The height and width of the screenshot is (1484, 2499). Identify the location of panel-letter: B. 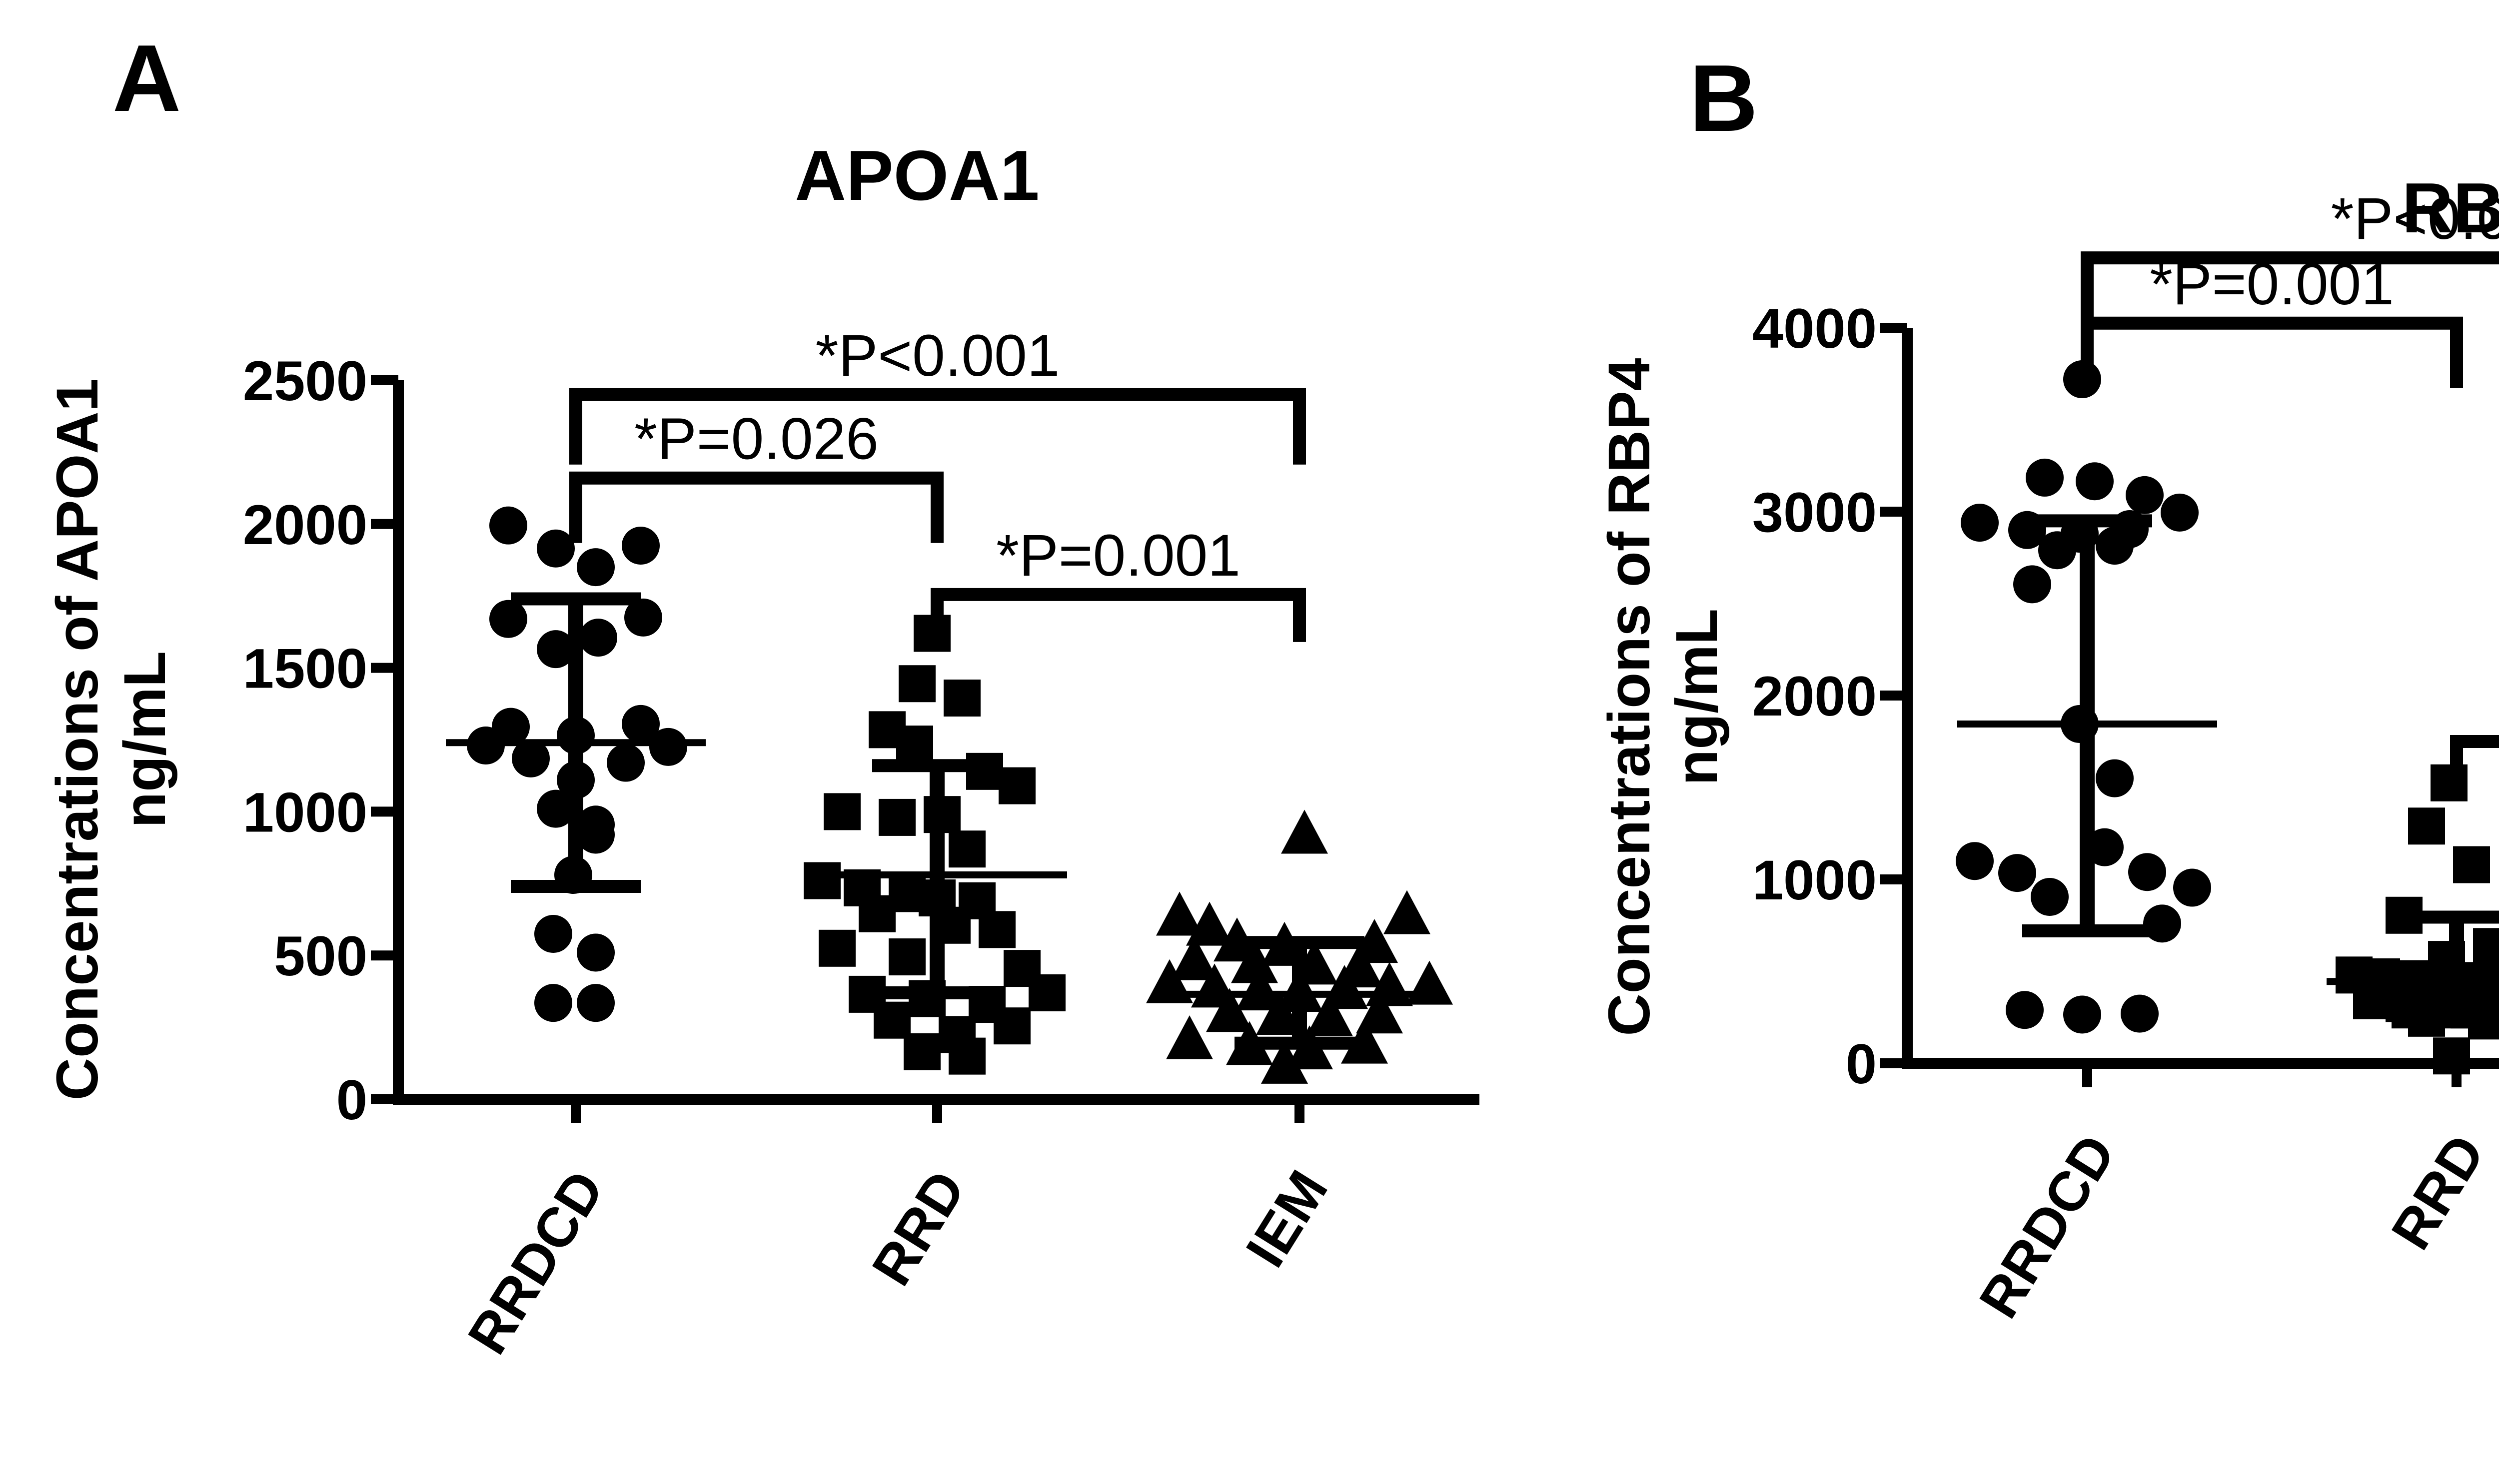
(1723, 98).